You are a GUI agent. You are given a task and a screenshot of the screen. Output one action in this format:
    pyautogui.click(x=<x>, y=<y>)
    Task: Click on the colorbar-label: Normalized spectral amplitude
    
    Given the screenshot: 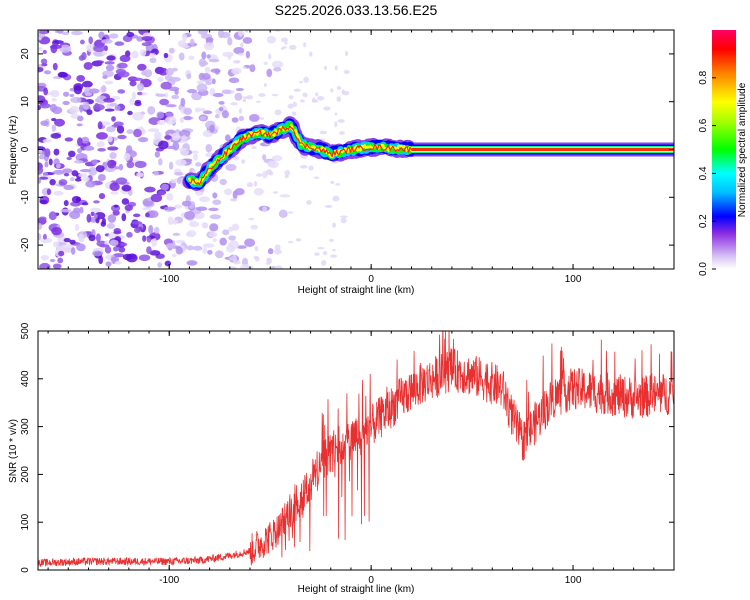 What is the action you would take?
    pyautogui.click(x=742, y=149)
    